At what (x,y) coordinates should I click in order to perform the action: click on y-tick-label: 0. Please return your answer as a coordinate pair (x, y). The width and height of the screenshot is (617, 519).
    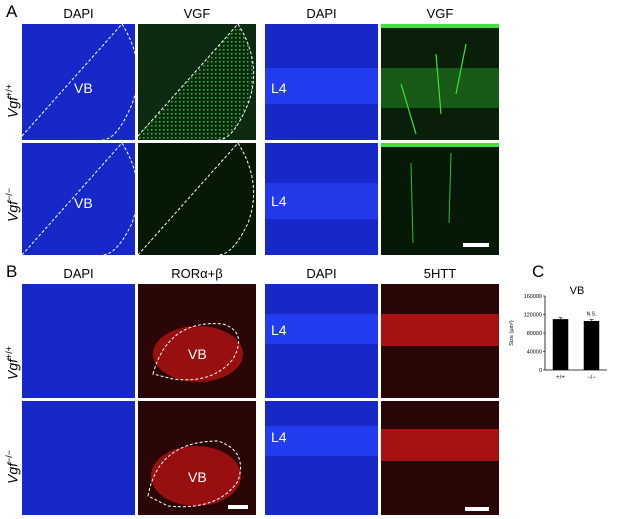
    Looking at the image, I should click on (540, 371).